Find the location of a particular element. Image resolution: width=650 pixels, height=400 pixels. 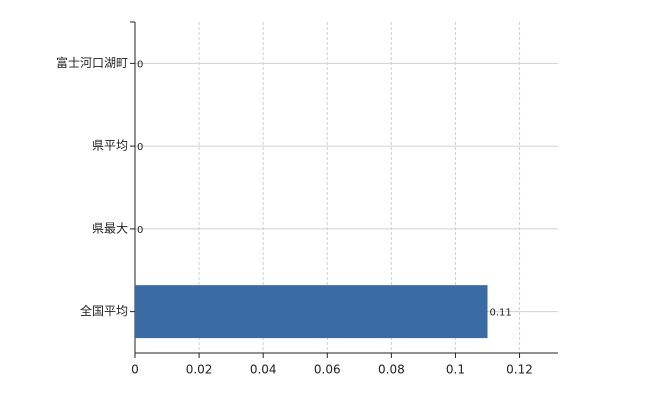

x-tick-label: 0 is located at coordinates (135, 370).